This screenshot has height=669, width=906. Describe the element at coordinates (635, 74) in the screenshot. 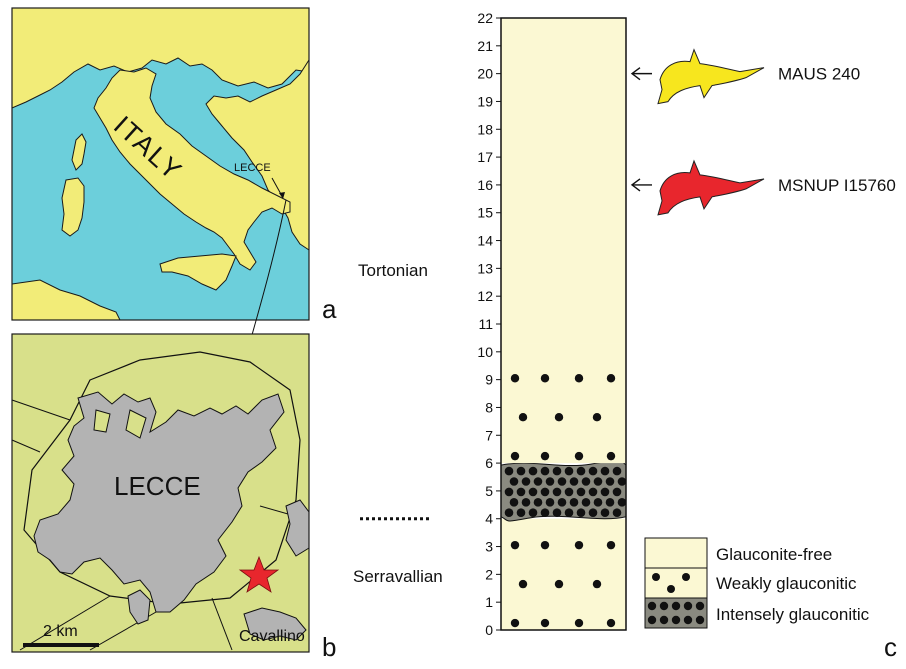

I see `specimen-arrow-head` at that location.